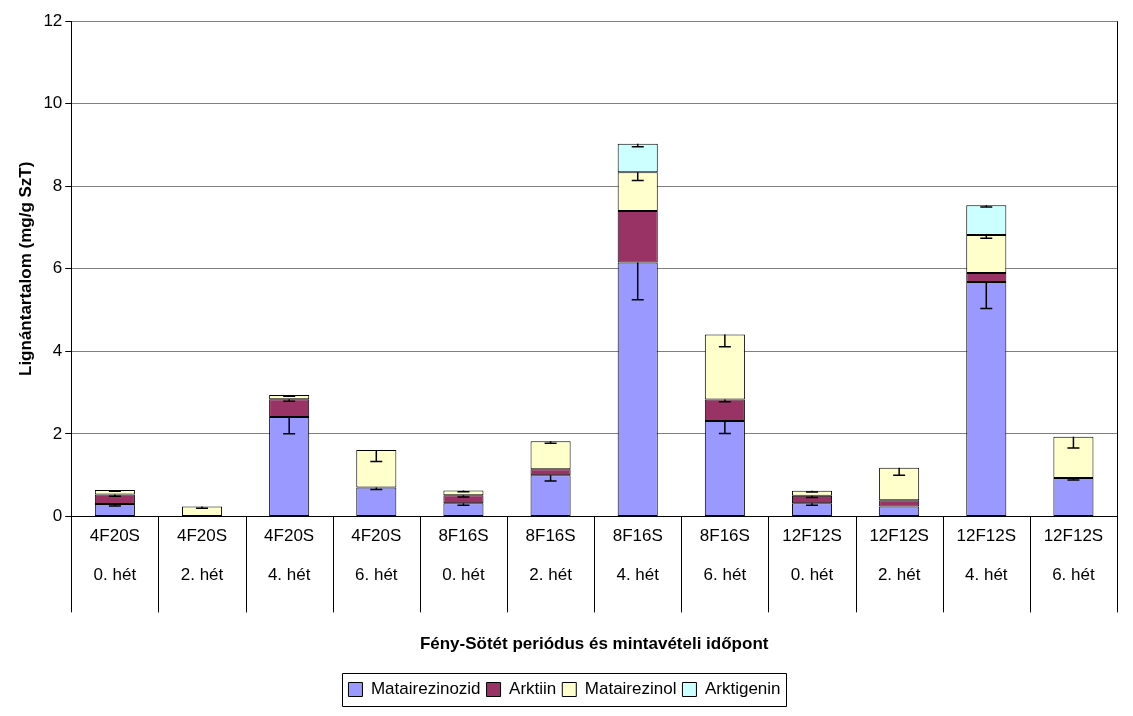 This screenshot has width=1133, height=716. I want to click on x-tick-label: 12F12S 2. hét, so click(899, 554).